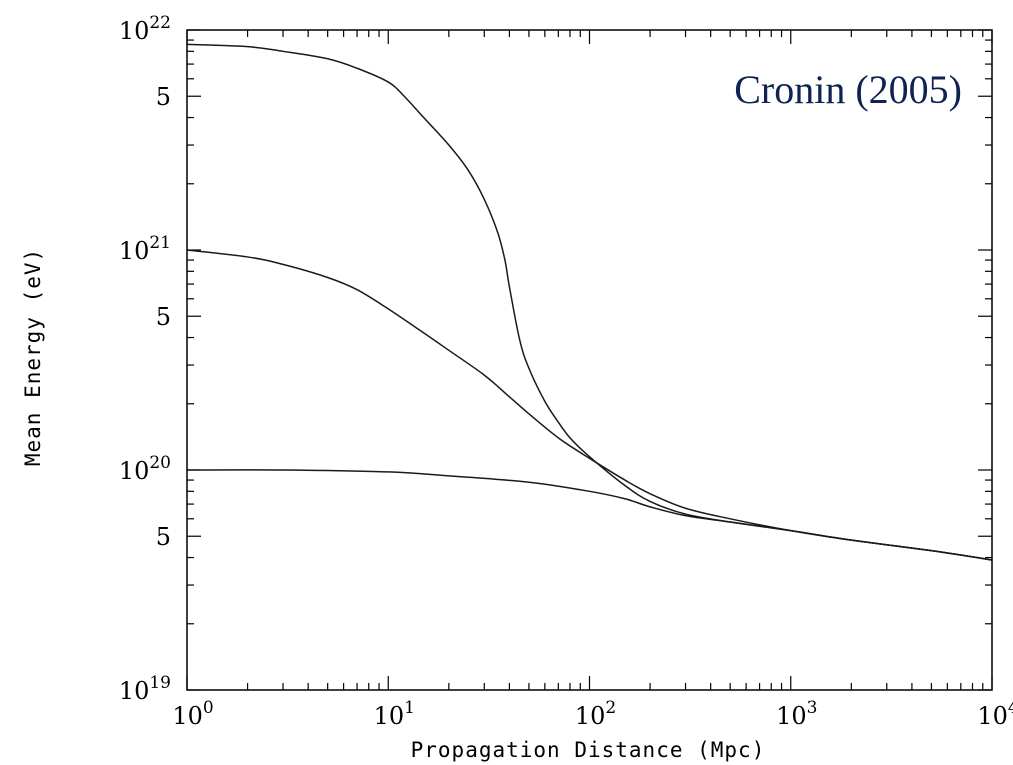 The width and height of the screenshot is (1013, 765). Describe the element at coordinates (1010, 708) in the screenshot. I see `x-tick-label-exponent: 4` at that location.